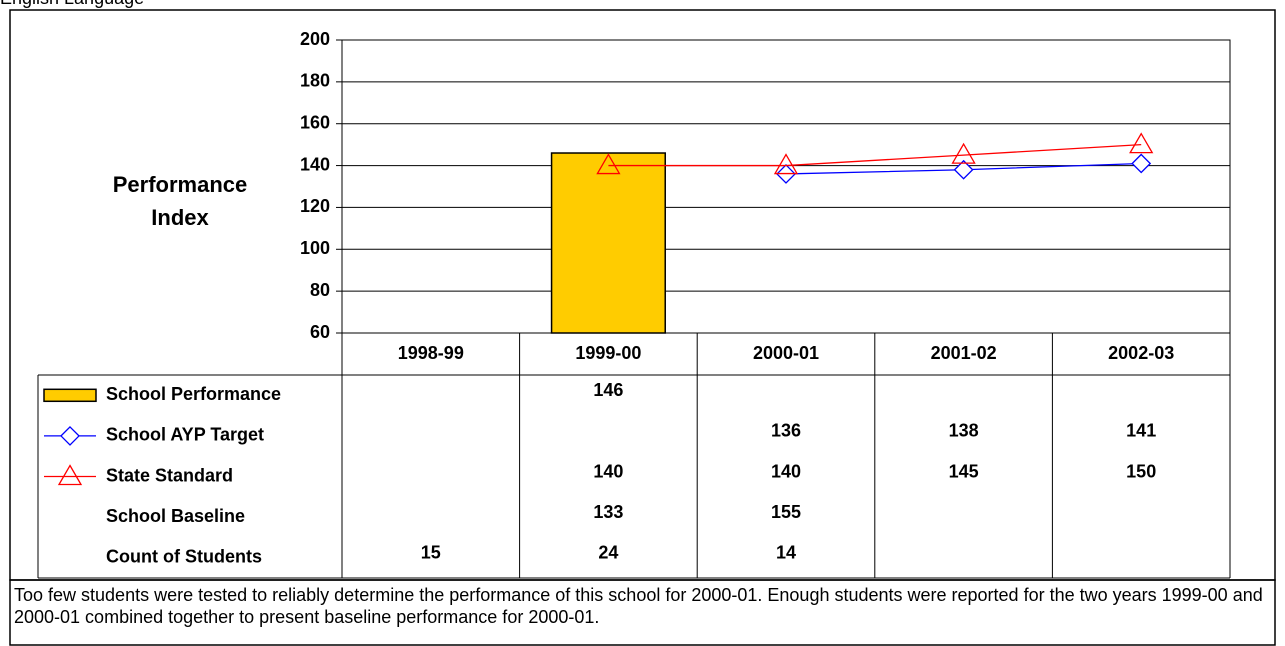  Describe the element at coordinates (72, 4) in the screenshot. I see `title: English Language` at that location.